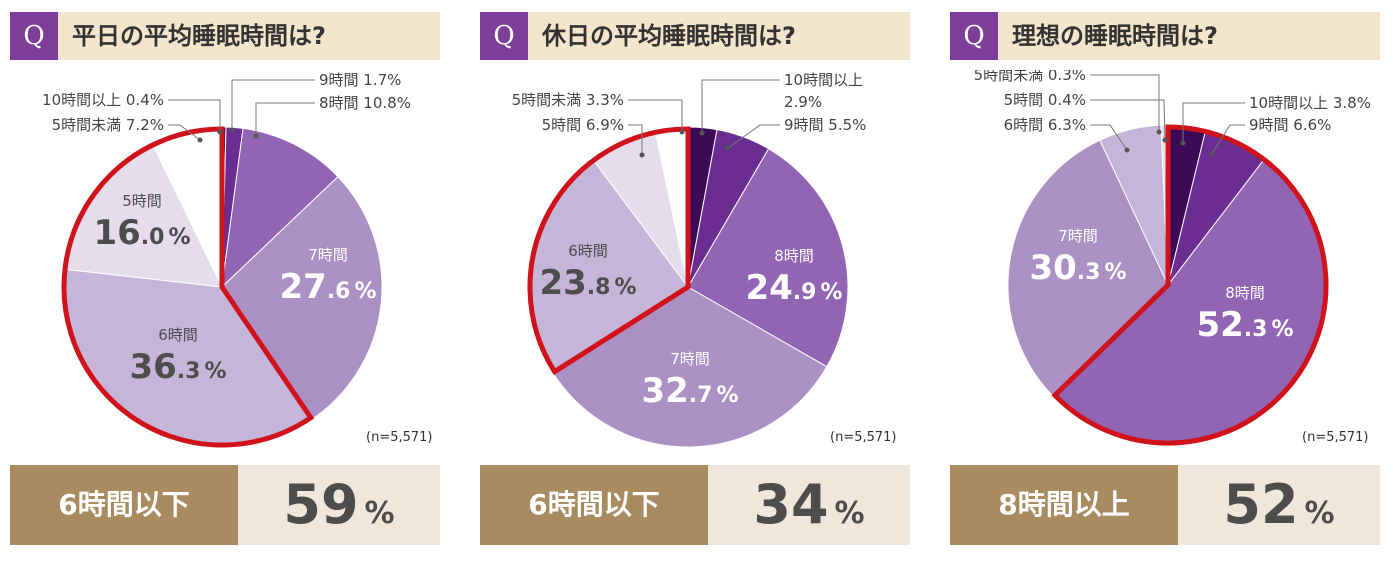  I want to click on slice-label-5under: 5時間未満 0.3%, so click(1030, 77).